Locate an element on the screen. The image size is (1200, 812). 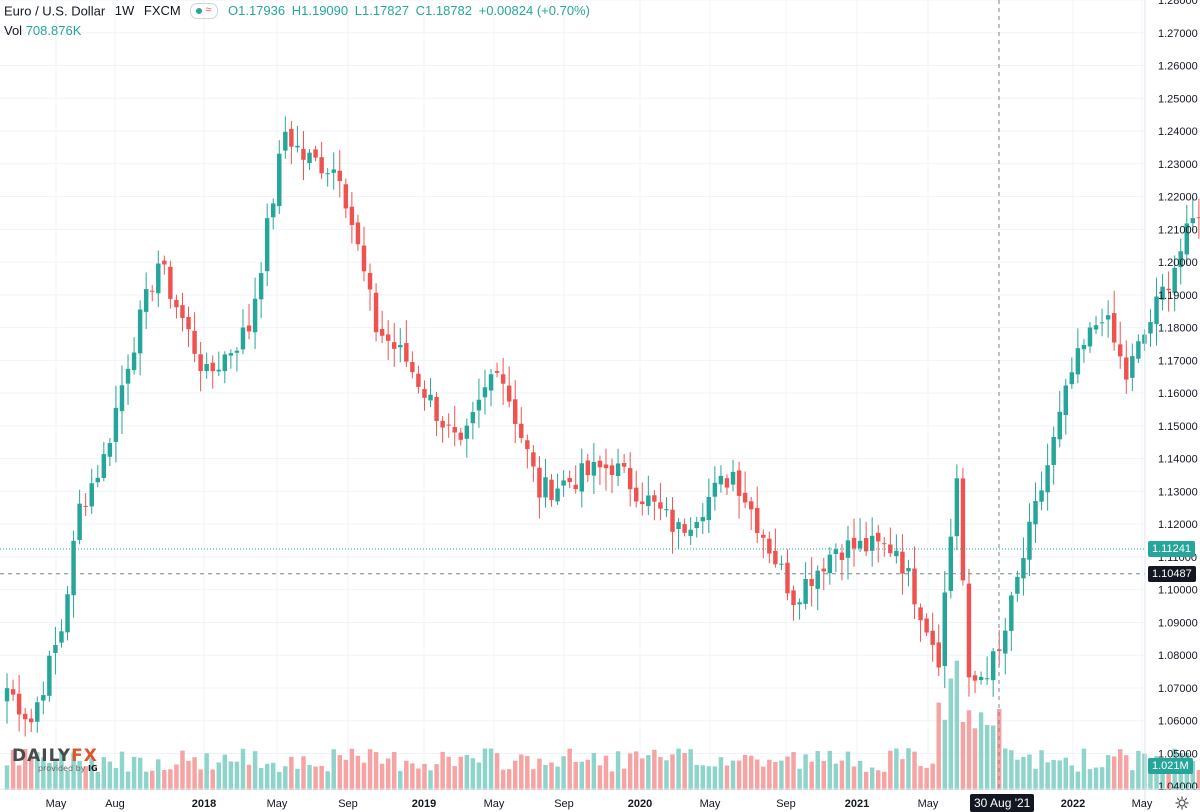
gear-icon is located at coordinates (1182, 803).